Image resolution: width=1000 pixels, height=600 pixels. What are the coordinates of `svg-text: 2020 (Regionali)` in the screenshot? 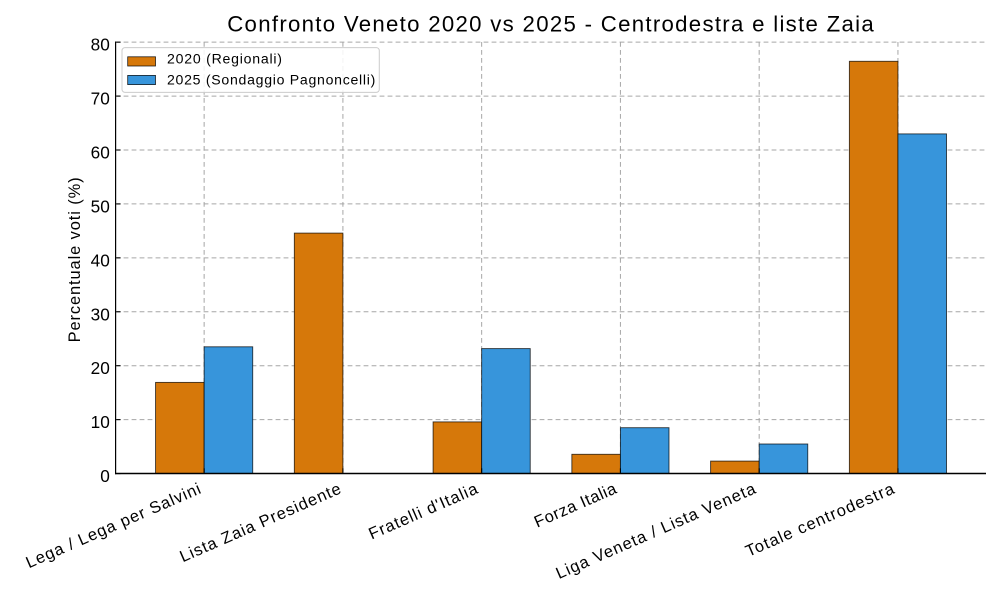 It's located at (225, 58).